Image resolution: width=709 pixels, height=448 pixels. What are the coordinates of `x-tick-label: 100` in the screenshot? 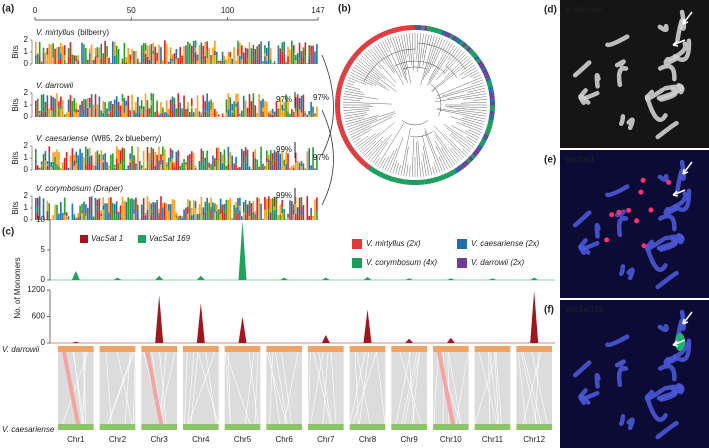 It's located at (228, 10).